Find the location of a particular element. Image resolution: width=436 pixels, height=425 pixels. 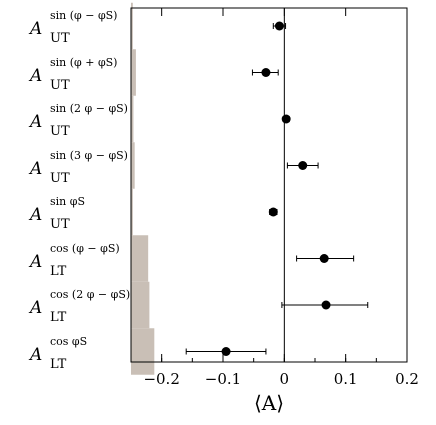

row-label-superscript: sin (φ − φS) is located at coordinates (84, 15).